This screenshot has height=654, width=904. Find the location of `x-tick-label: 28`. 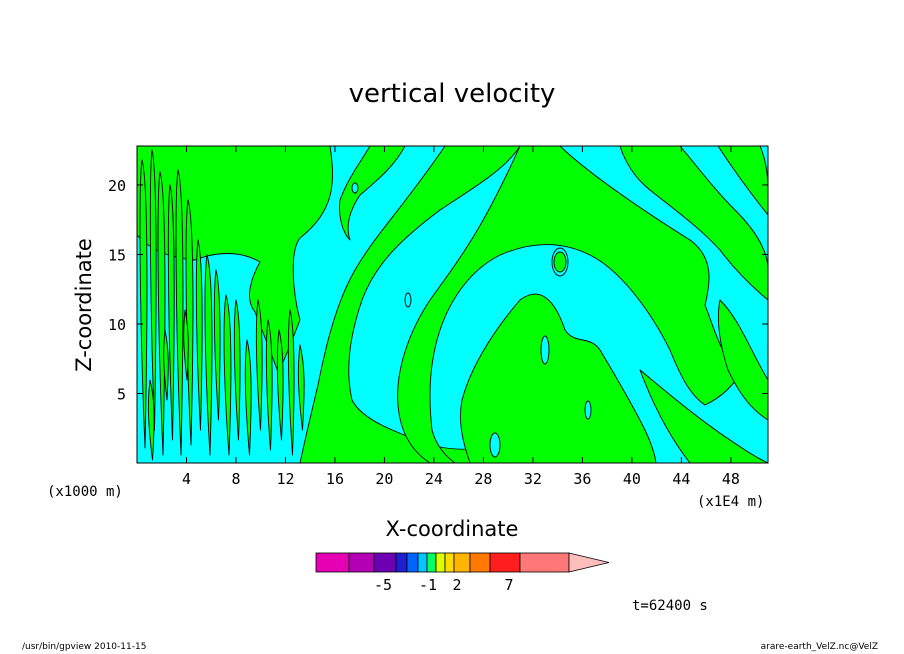

x-tick-label: 28 is located at coordinates (483, 479).